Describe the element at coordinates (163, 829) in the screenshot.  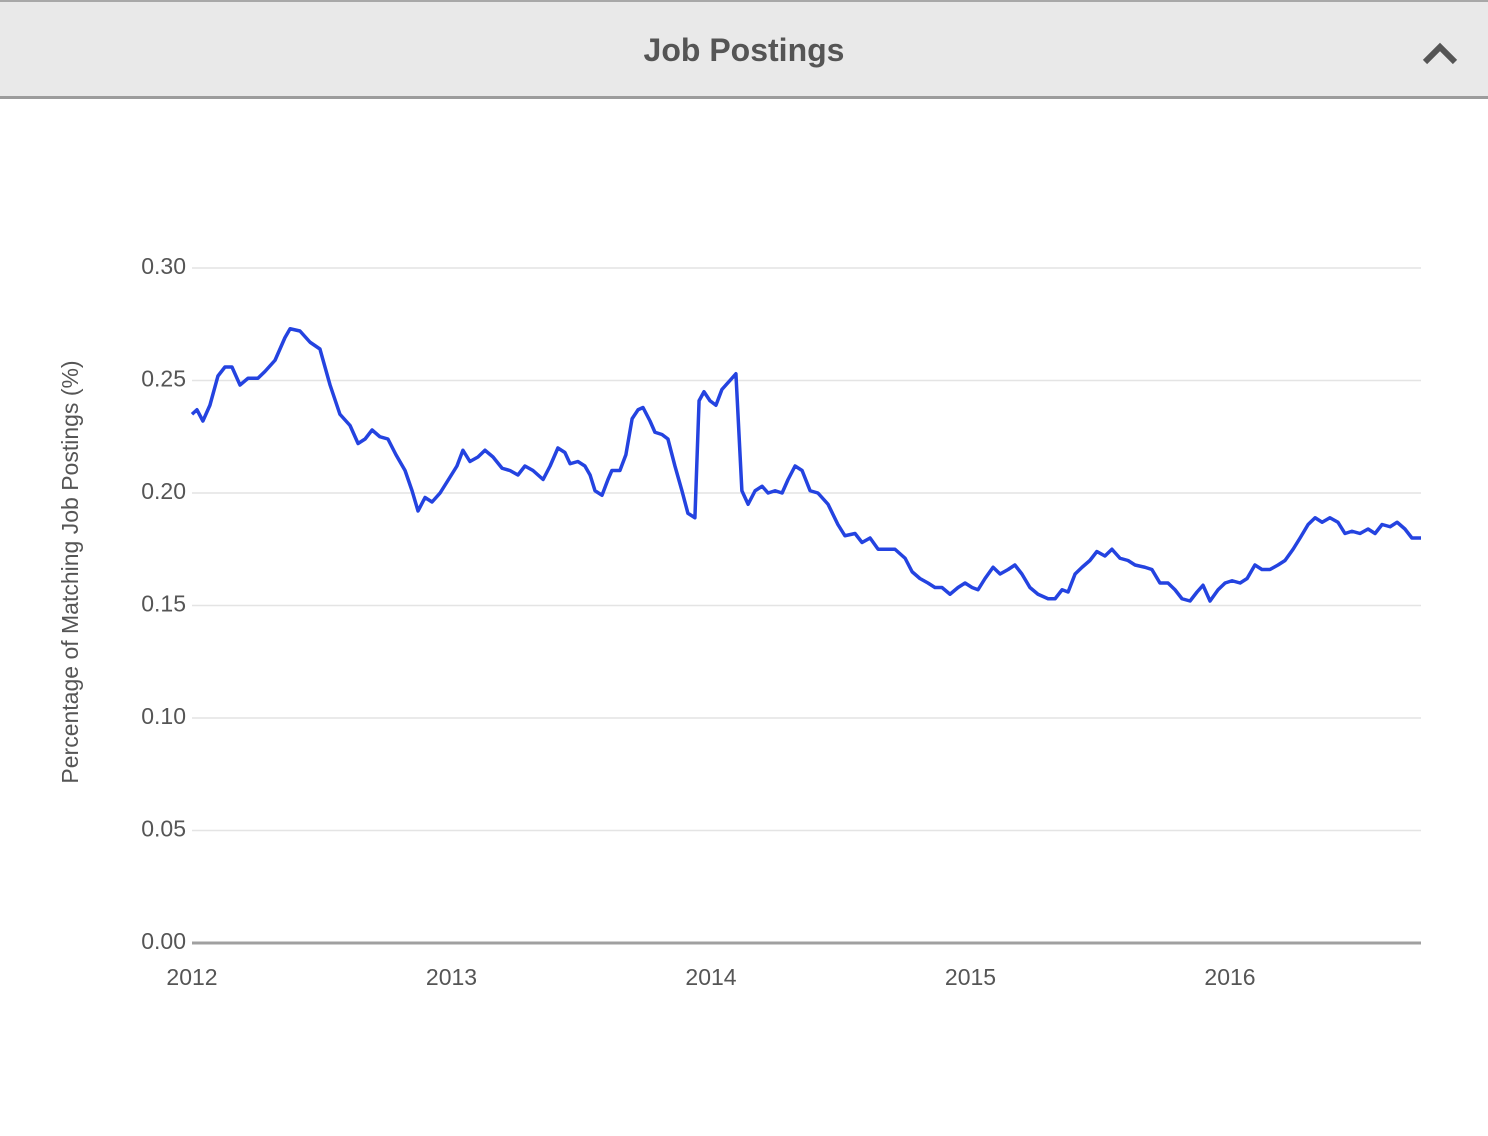
I see `y-tick-label: 0.05` at that location.